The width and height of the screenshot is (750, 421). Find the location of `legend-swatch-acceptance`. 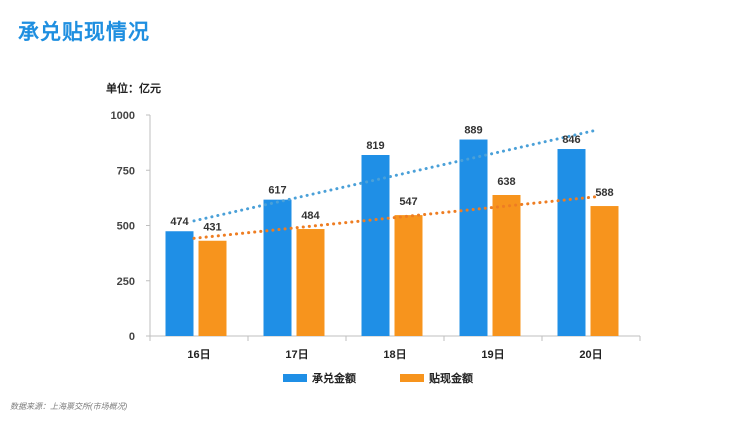

legend-swatch-acceptance is located at coordinates (295, 378).